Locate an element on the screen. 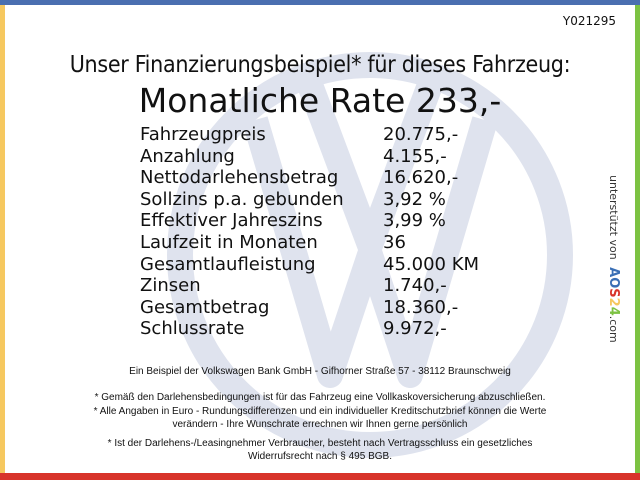 The width and height of the screenshot is (640, 480). aos24-logo: AOS24 is located at coordinates (613, 291).